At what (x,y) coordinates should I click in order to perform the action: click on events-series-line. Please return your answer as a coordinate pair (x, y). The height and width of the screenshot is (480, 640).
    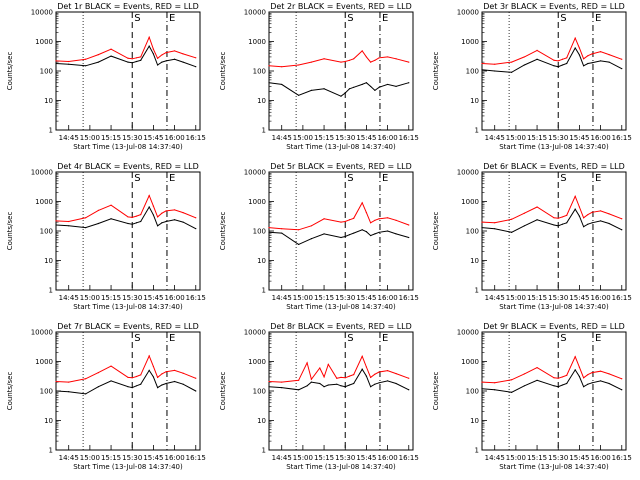
    Looking at the image, I should click on (338, 237).